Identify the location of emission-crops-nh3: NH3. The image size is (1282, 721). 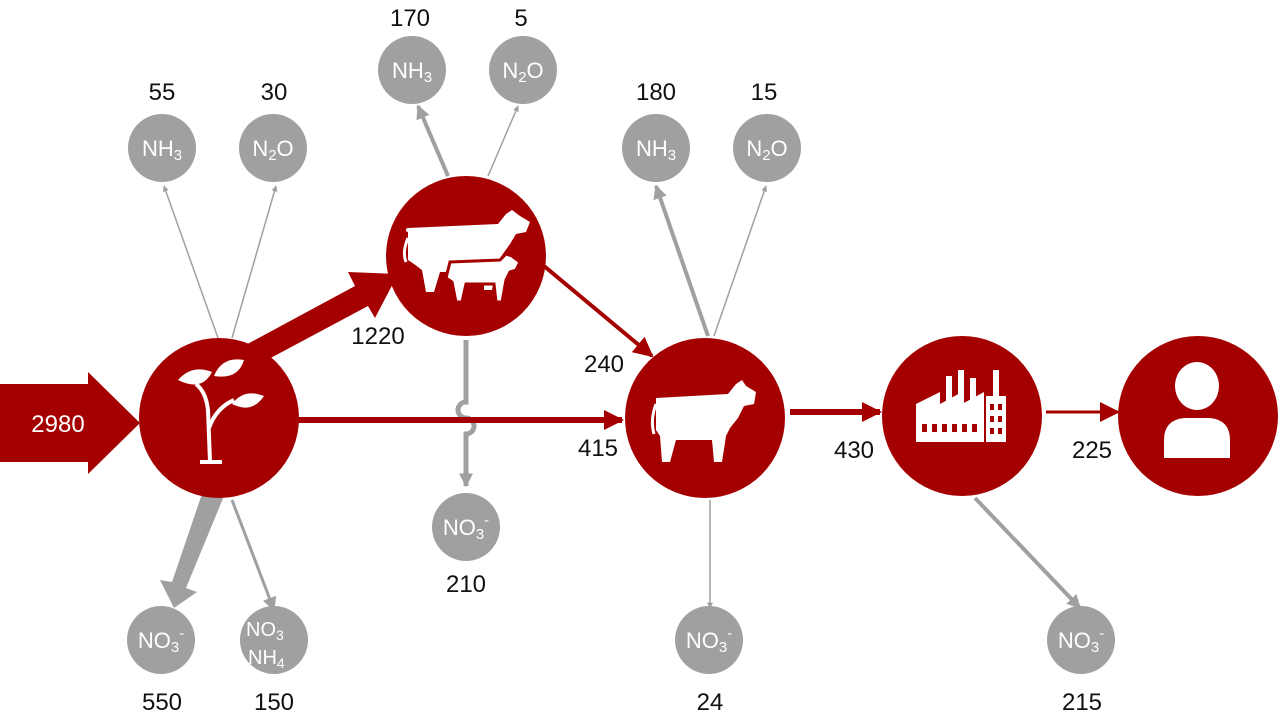
(162, 148).